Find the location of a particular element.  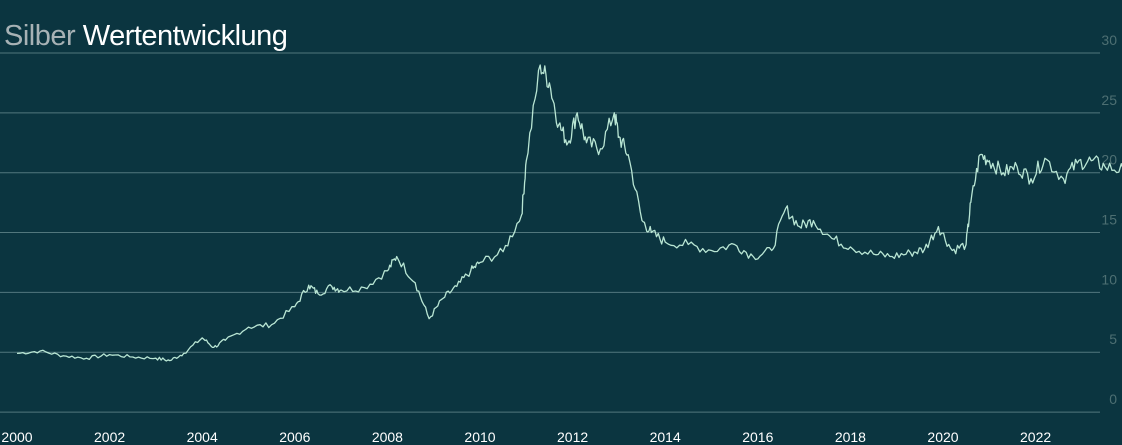

y-tick-label: 0 is located at coordinates (1113, 399).